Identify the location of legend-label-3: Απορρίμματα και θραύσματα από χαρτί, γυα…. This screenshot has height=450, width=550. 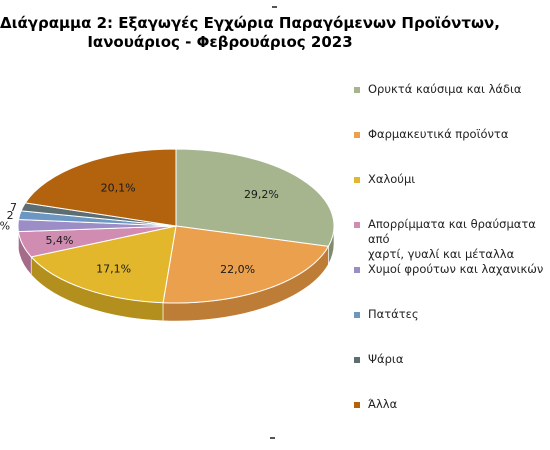
(452, 239).